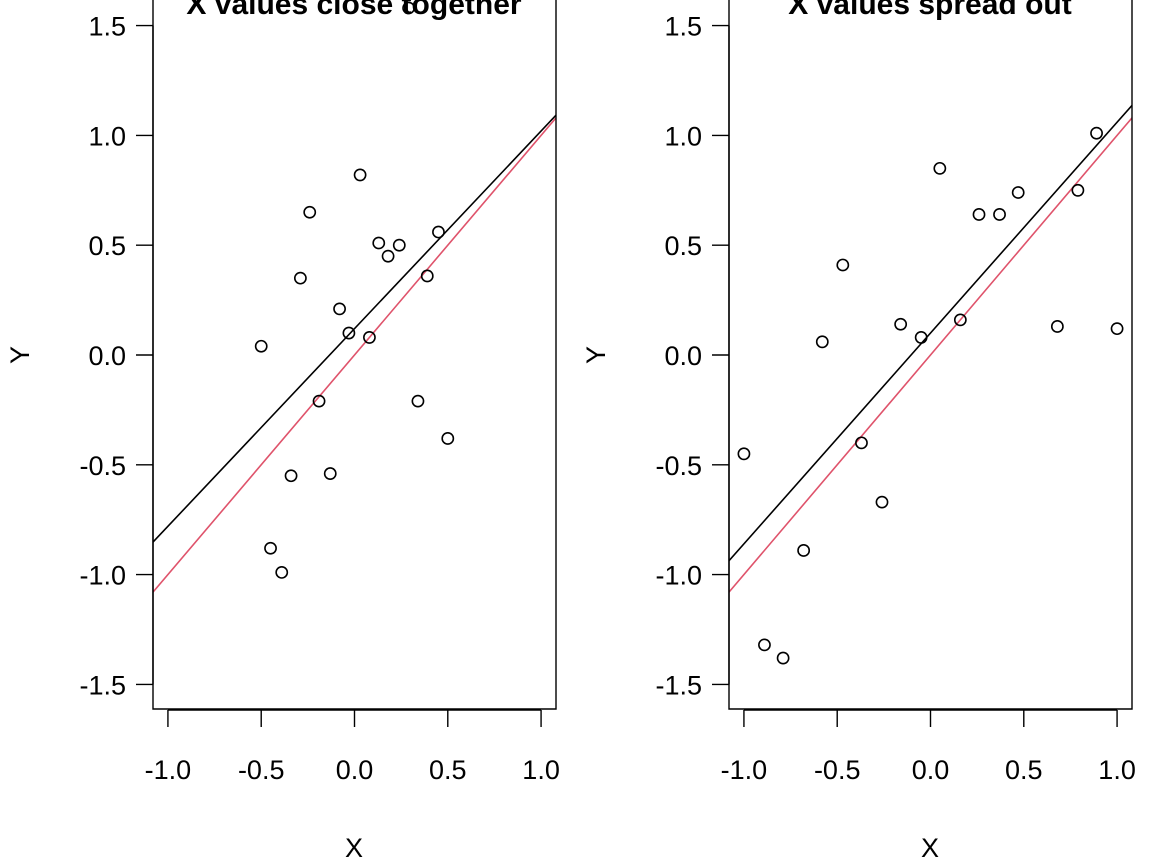 The image size is (1152, 864). What do you see at coordinates (353, 10) in the screenshot?
I see `chart-title: X values close together` at bounding box center [353, 10].